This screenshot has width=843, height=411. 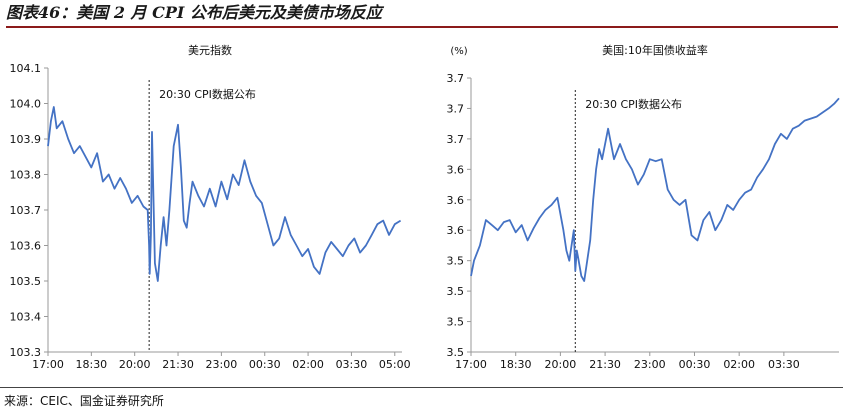 What do you see at coordinates (210, 50) in the screenshot?
I see `chart-title: 美元指数` at bounding box center [210, 50].